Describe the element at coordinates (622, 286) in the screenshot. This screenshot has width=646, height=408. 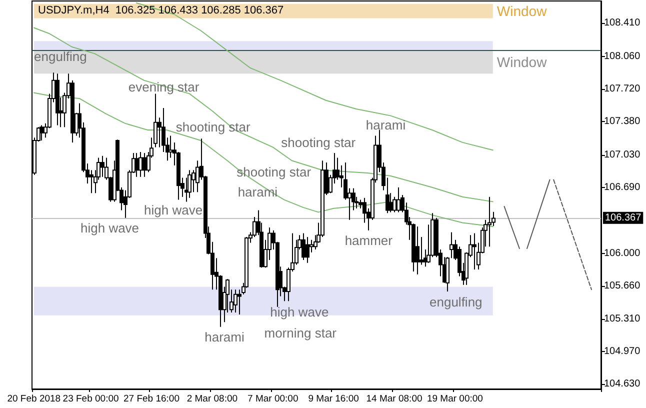
I see `y-tick-label: 105.660` at that location.